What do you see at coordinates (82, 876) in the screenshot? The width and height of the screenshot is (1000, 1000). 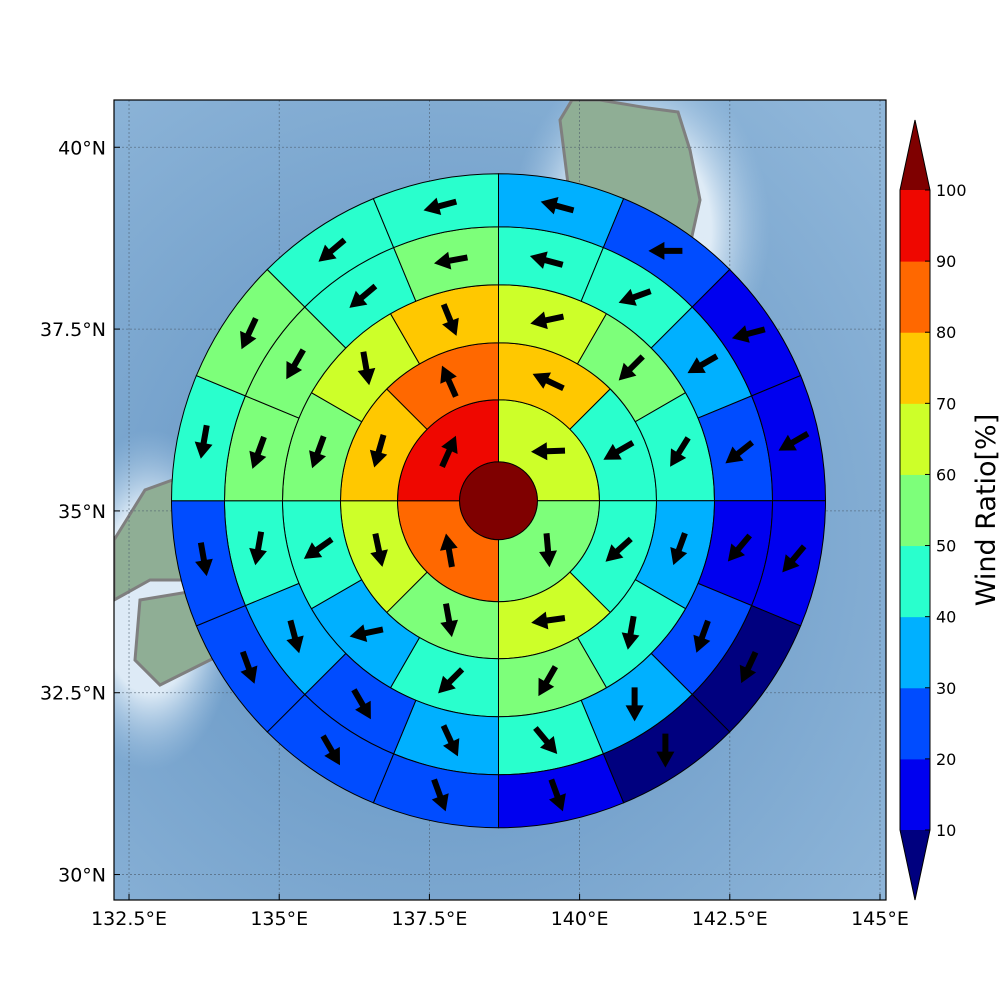 I see `y-tick-label-0: 30°N` at bounding box center [82, 876].